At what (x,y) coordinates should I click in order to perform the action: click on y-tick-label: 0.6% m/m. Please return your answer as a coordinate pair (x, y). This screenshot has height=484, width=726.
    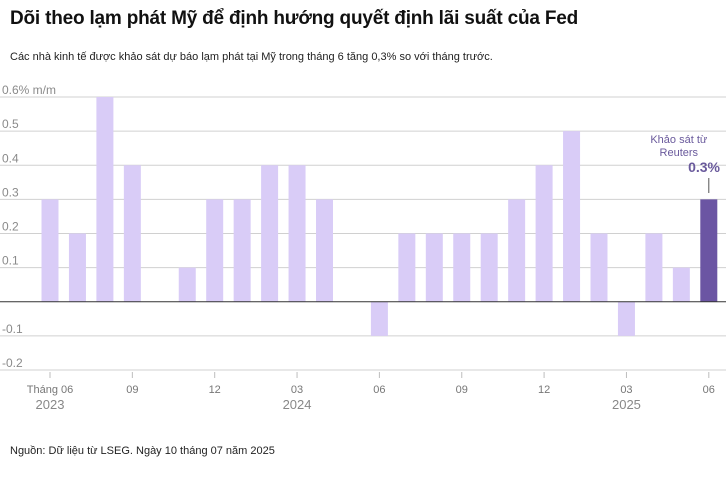
    Looking at the image, I should click on (29, 90).